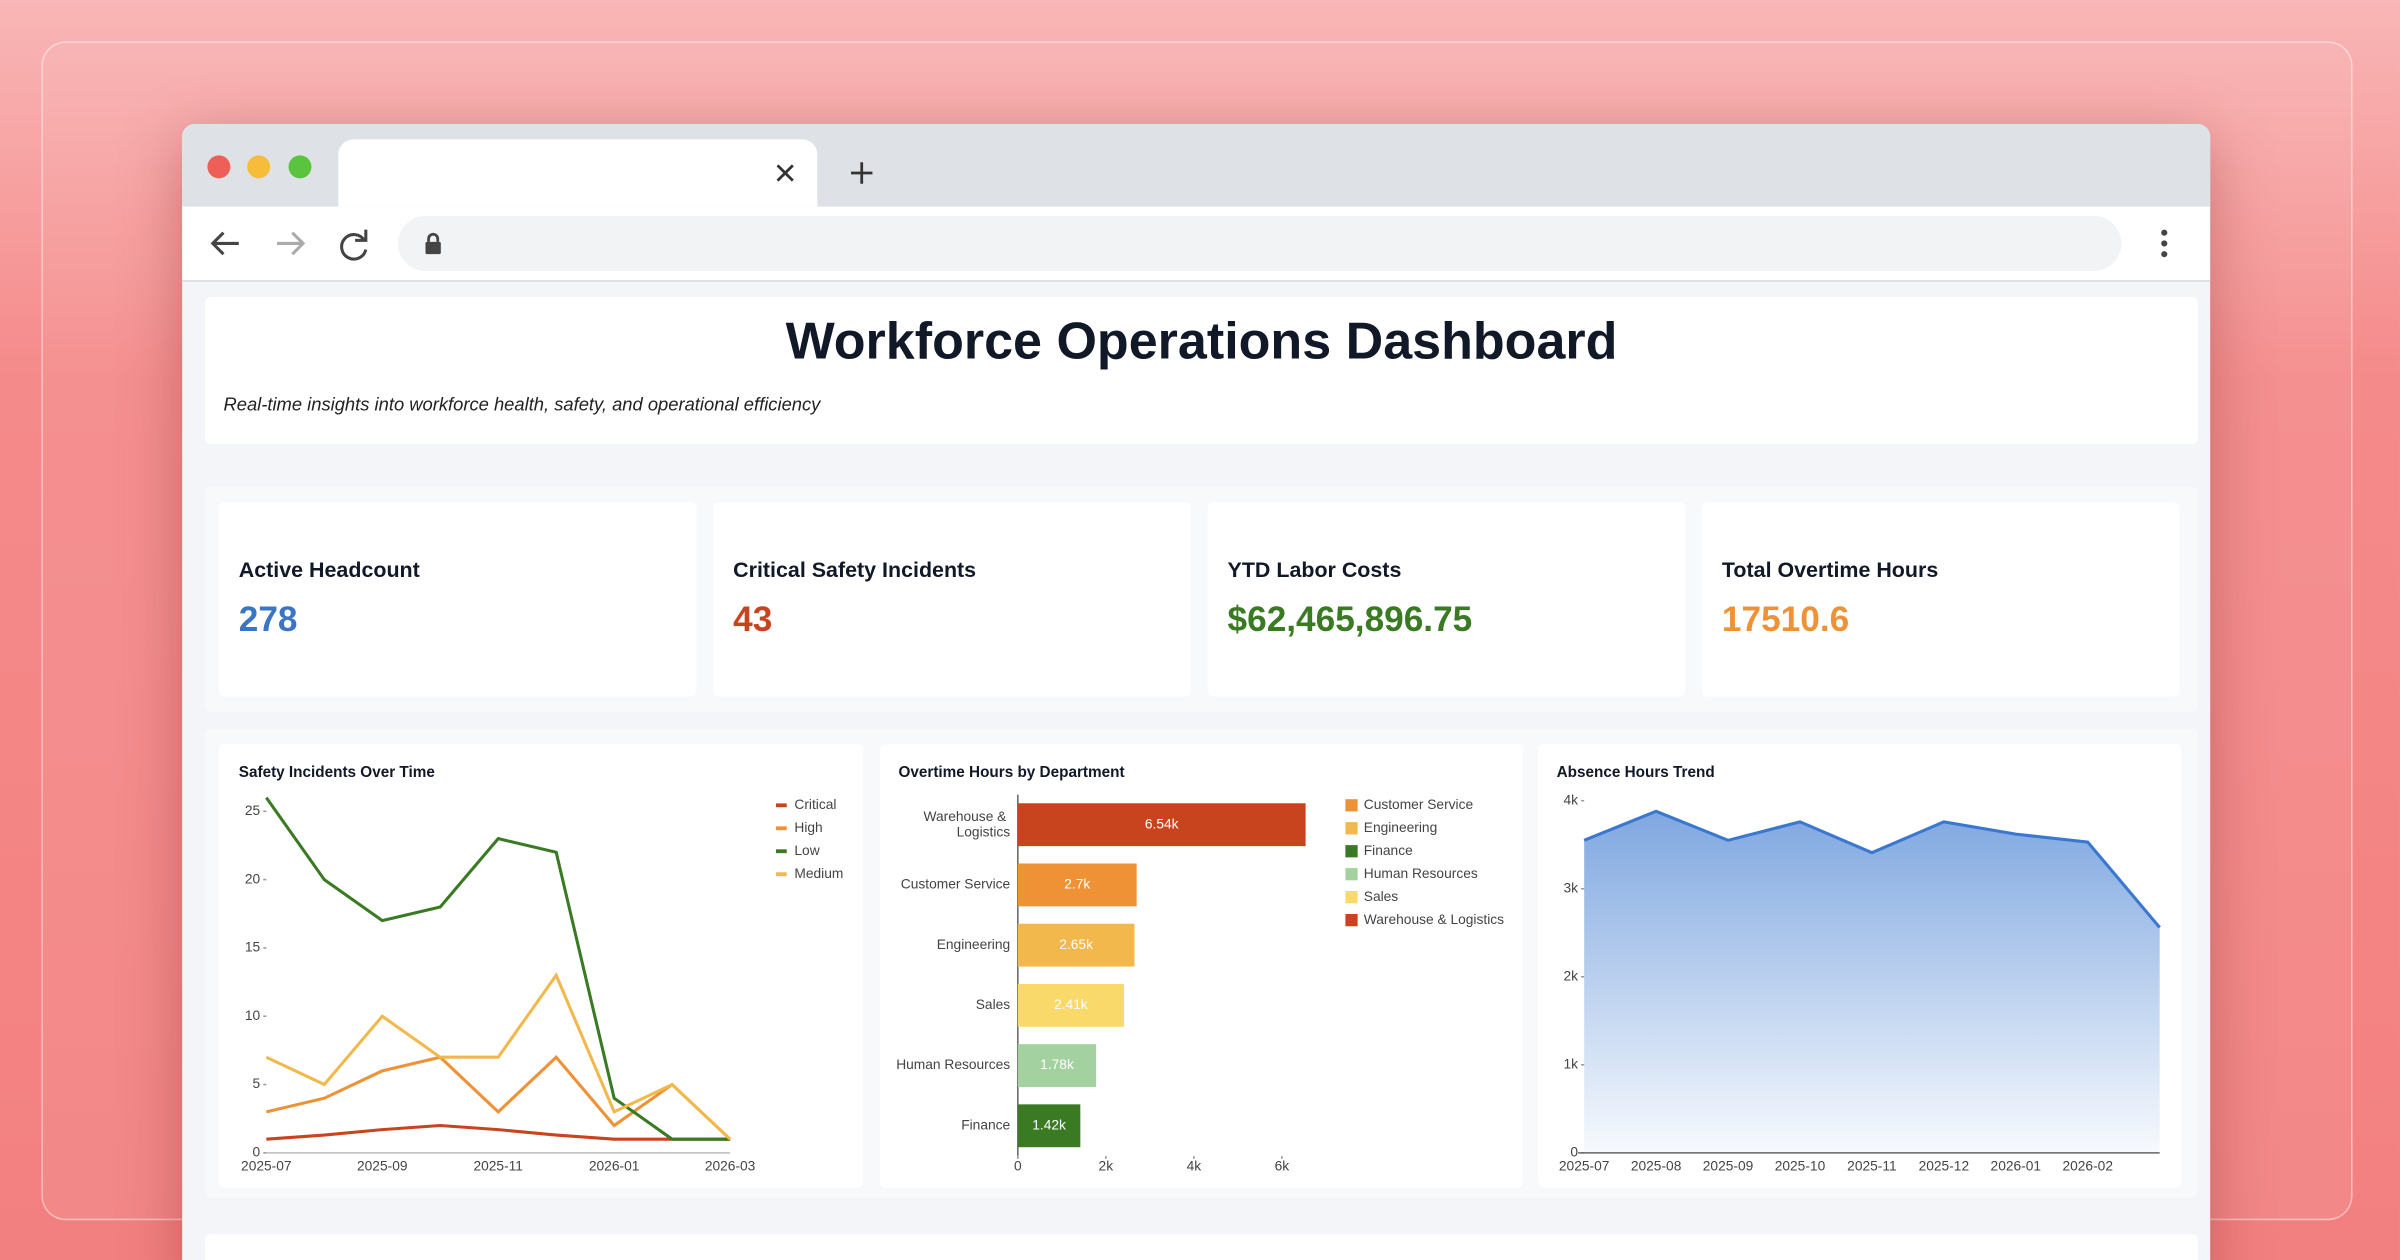 The height and width of the screenshot is (1260, 2400). What do you see at coordinates (1656, 1165) in the screenshot?
I see `x-tick-label: 2025-08` at bounding box center [1656, 1165].